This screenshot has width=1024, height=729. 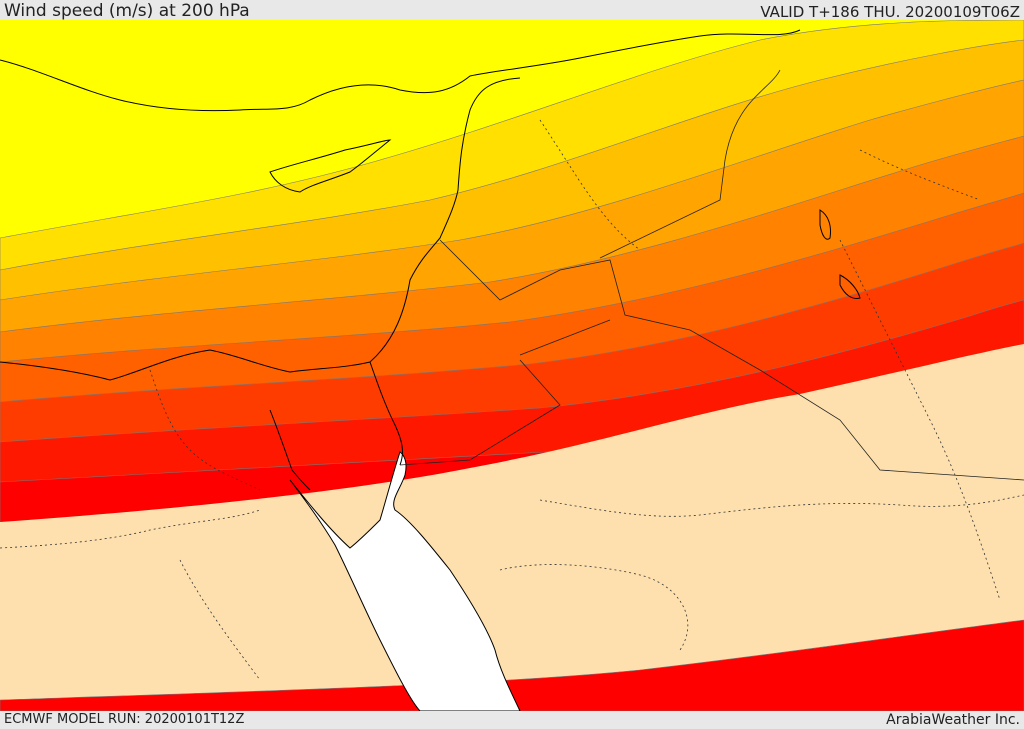 What do you see at coordinates (330, 166) in the screenshot?
I see `island-cyprus` at bounding box center [330, 166].